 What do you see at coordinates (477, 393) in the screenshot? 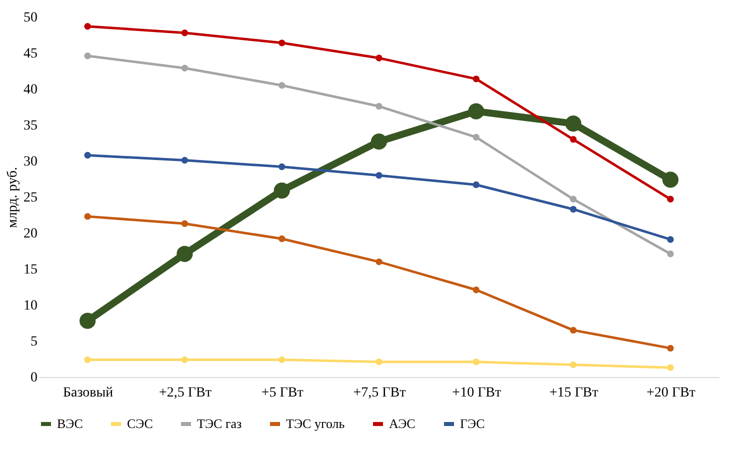
I see `x-tick-label: +10 ГВт` at bounding box center [477, 393].